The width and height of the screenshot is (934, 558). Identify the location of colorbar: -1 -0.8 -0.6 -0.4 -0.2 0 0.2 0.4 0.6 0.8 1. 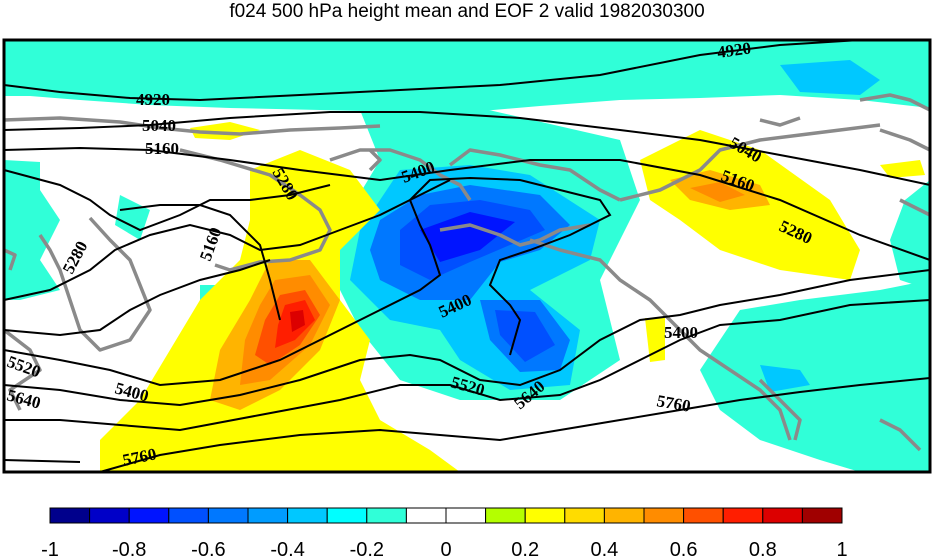
(444, 532).